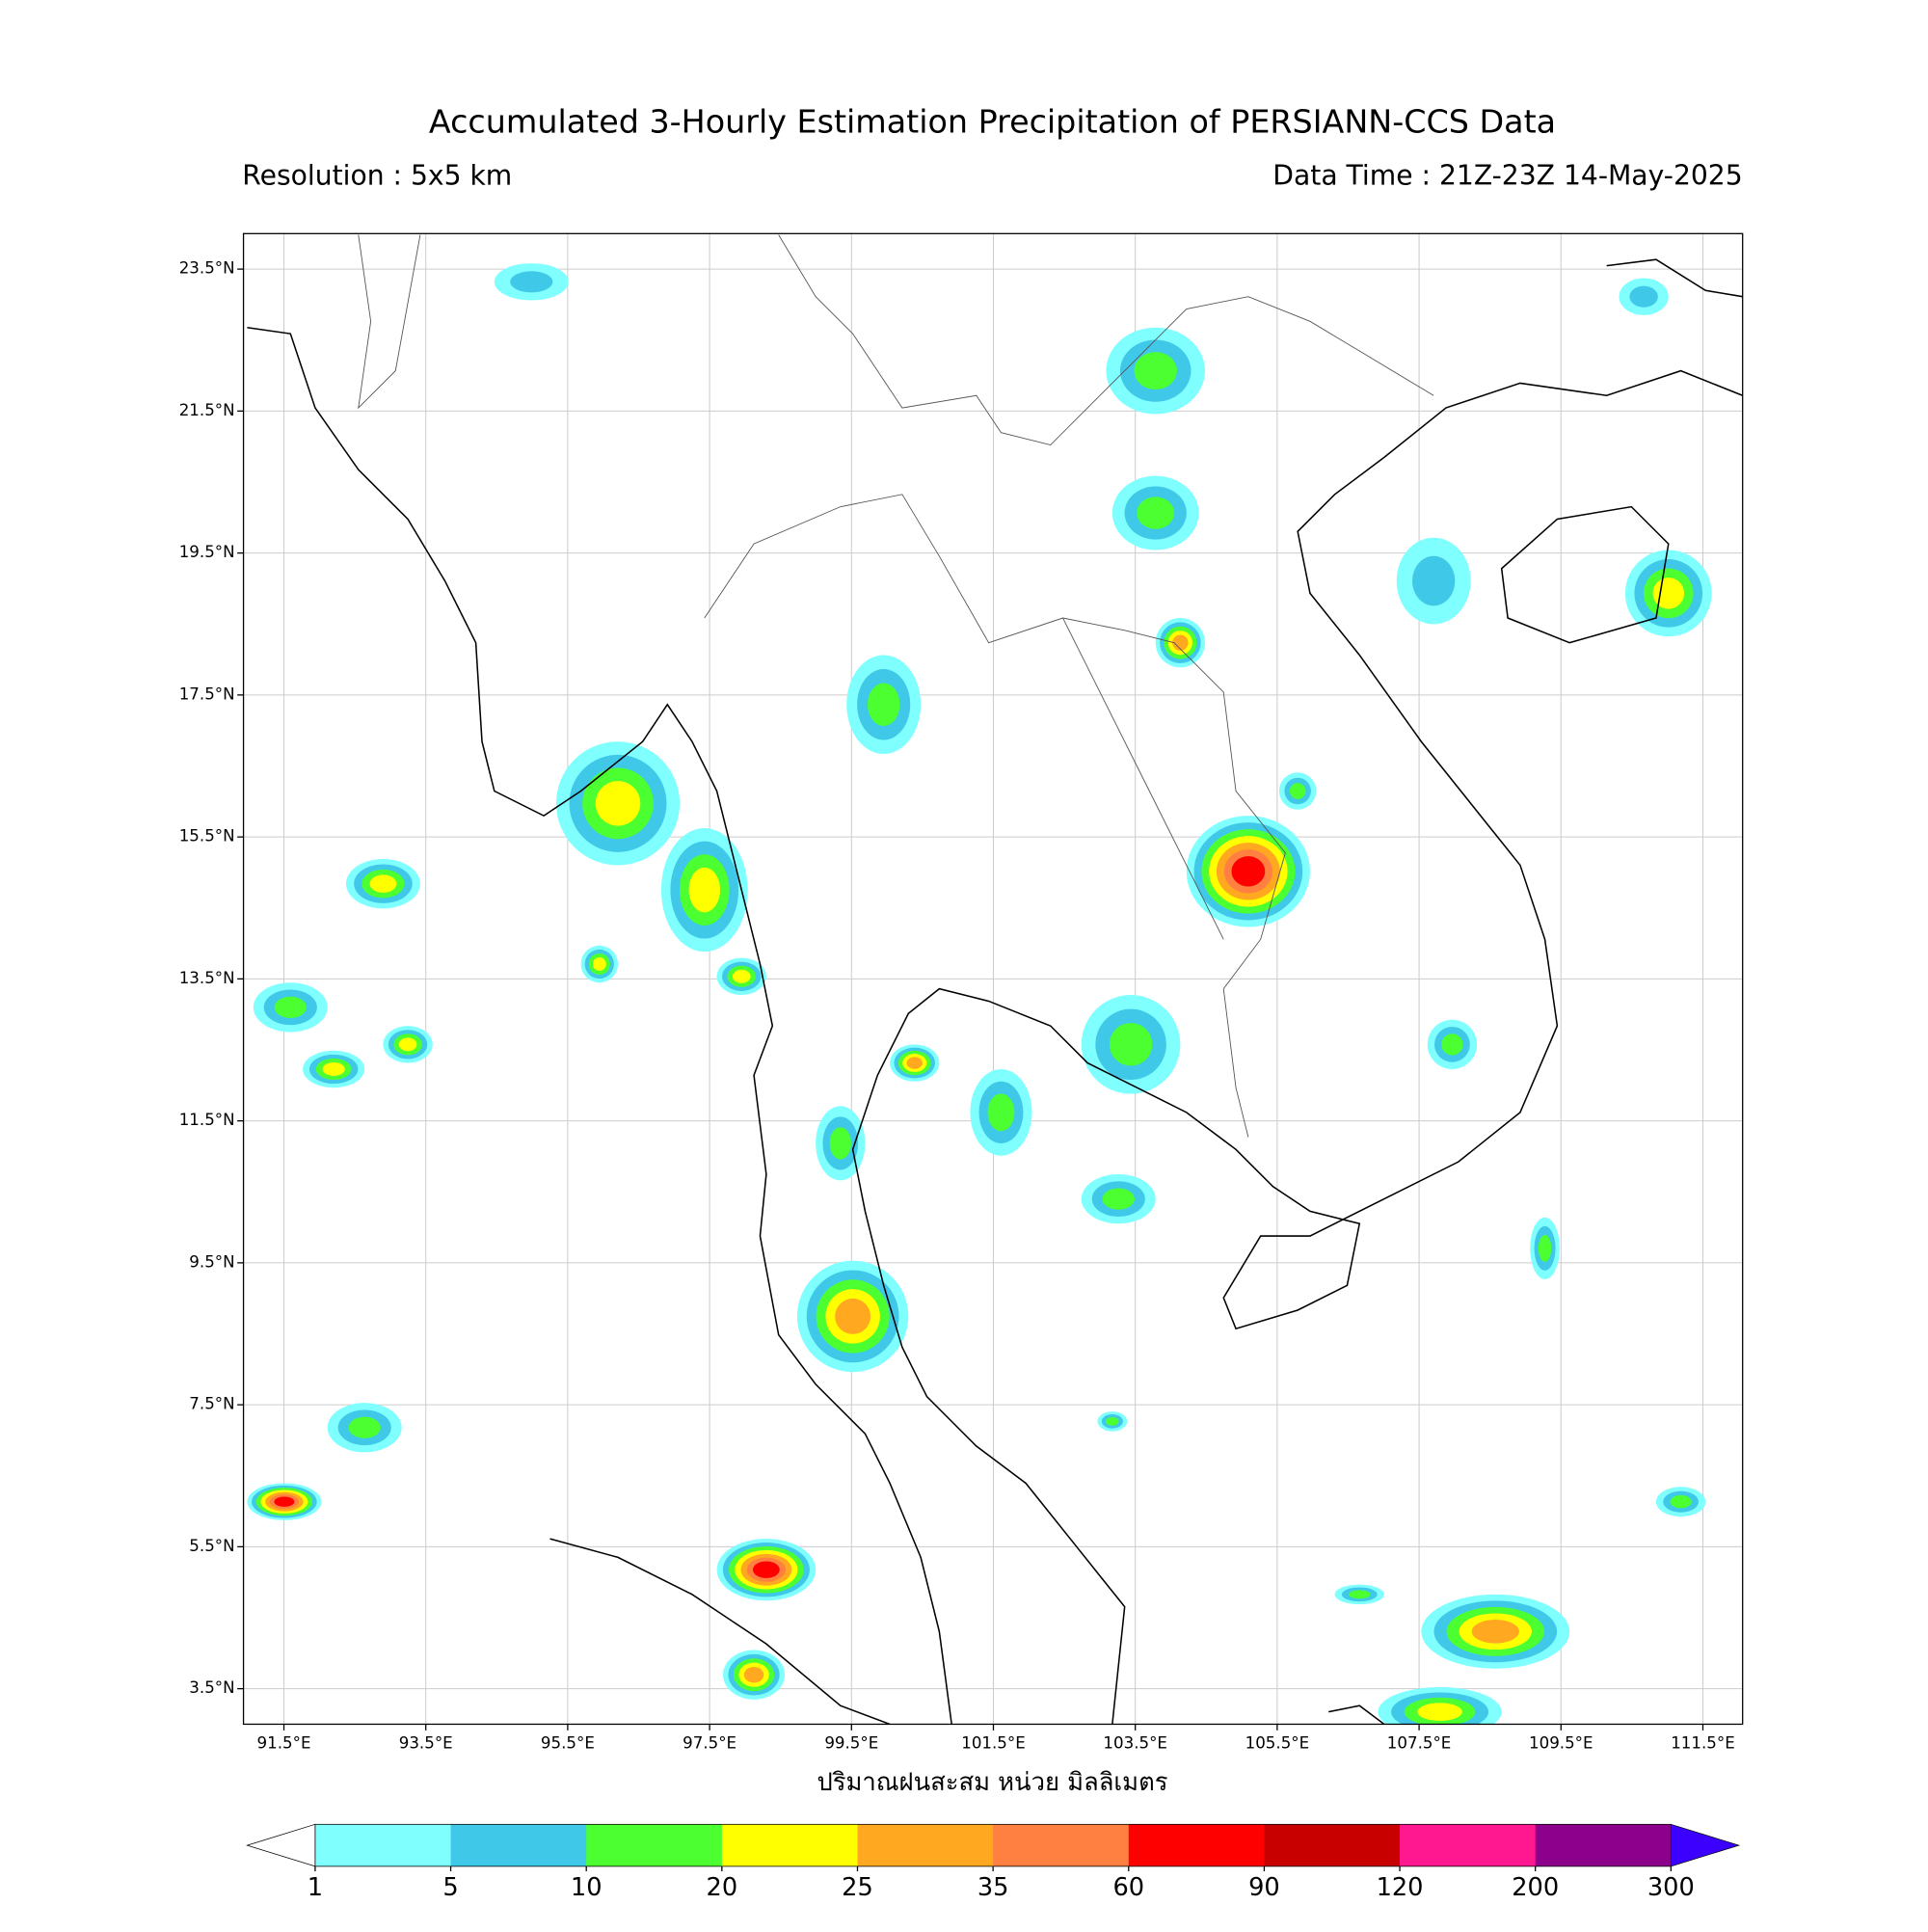 This screenshot has width=1928, height=1932. I want to click on colorbar-label: 1, so click(315, 1888).